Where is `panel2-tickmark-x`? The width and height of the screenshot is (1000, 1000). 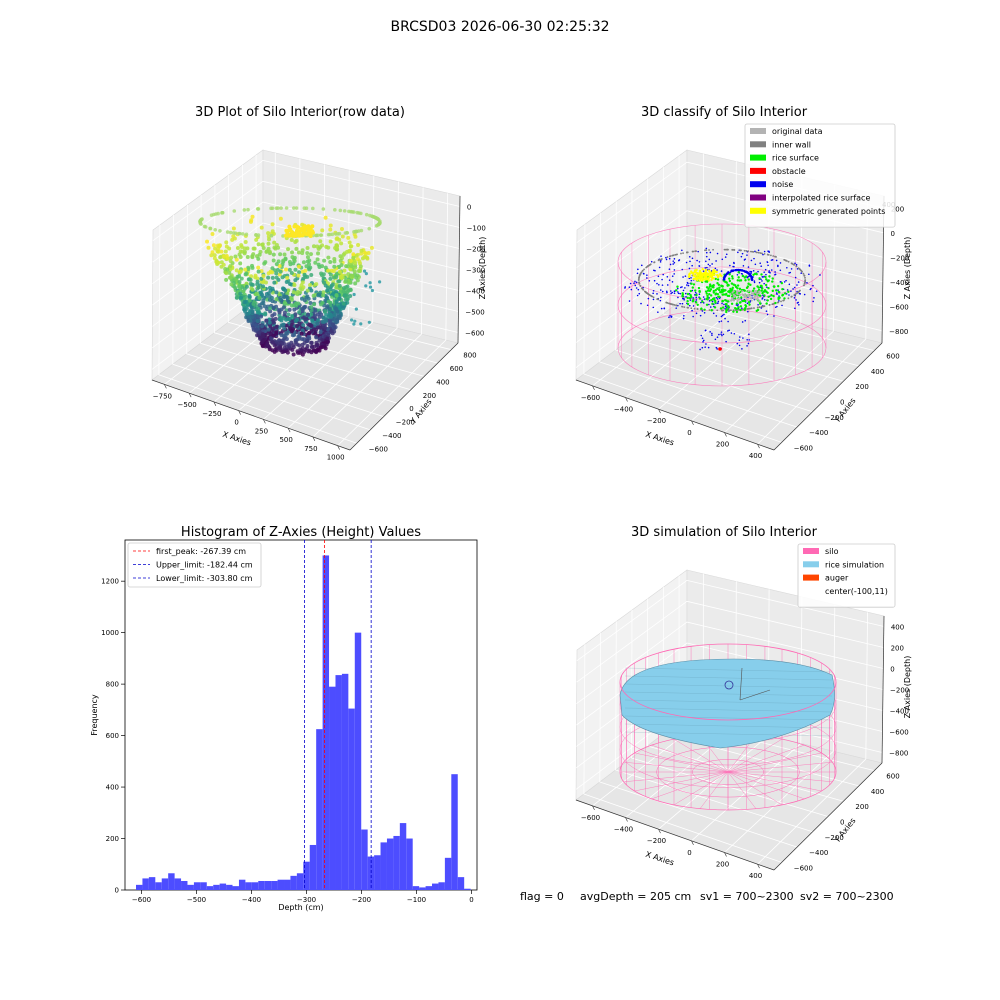
panel2-tickmark-x is located at coordinates (725, 434).